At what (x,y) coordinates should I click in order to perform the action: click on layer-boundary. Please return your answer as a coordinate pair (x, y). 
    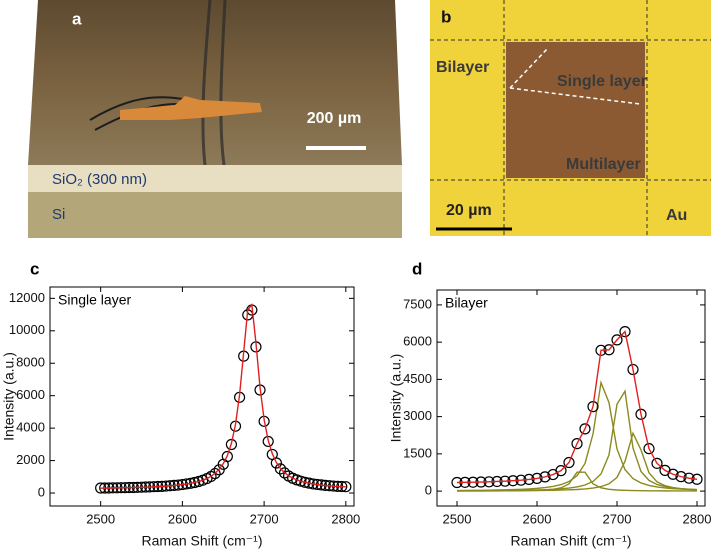
    Looking at the image, I should click on (575, 76).